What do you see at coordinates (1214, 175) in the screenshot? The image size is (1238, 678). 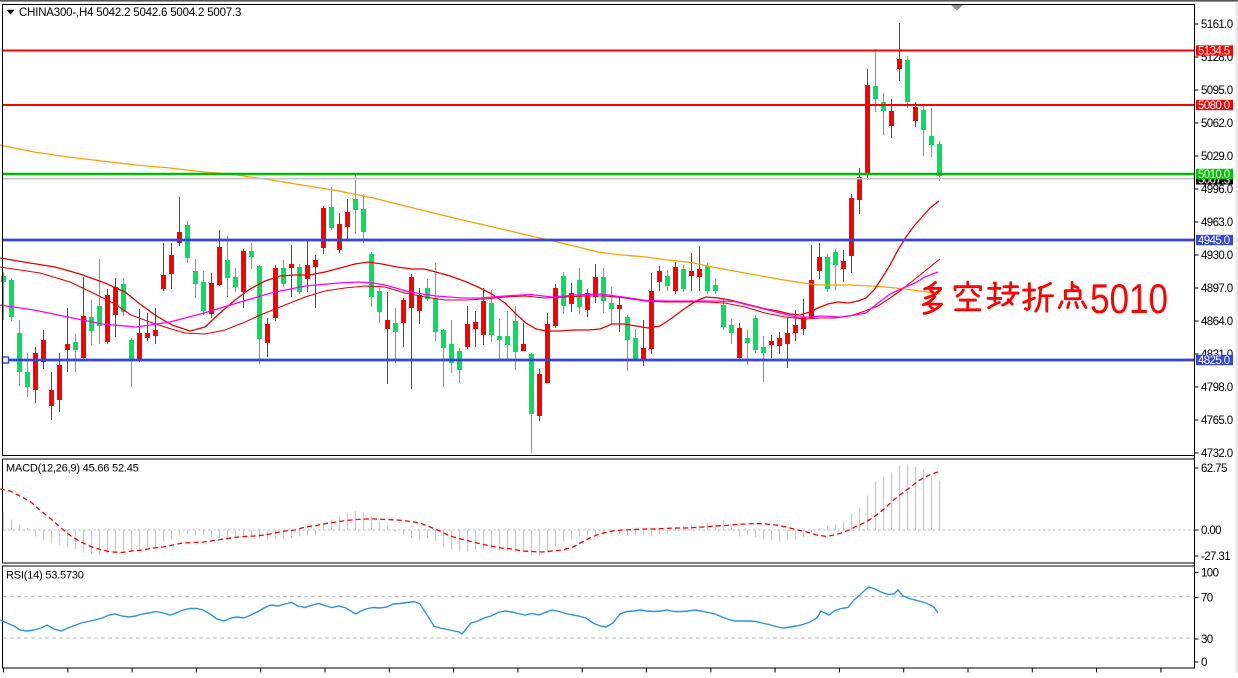 I see `svg-text: 5010.0` at bounding box center [1214, 175].